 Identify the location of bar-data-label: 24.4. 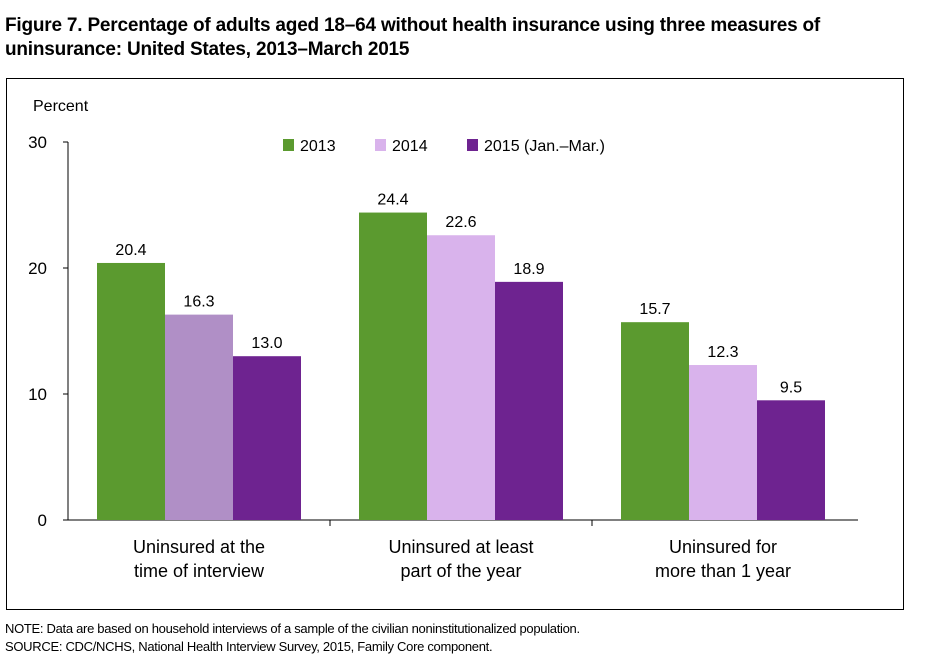
(392, 200).